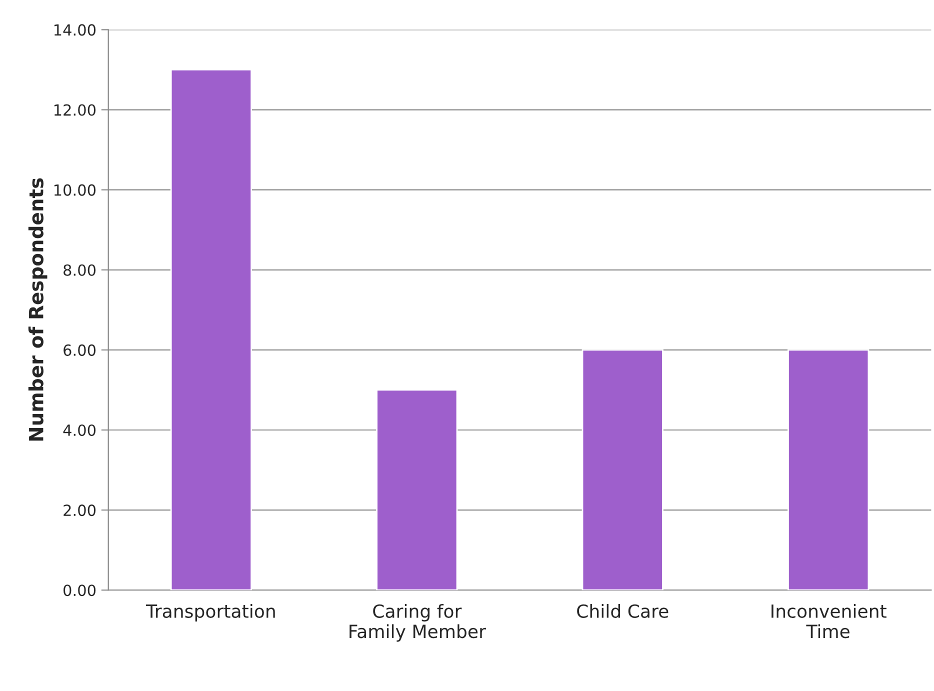  Describe the element at coordinates (75, 30) in the screenshot. I see `y-tick-label: 14.00` at that location.